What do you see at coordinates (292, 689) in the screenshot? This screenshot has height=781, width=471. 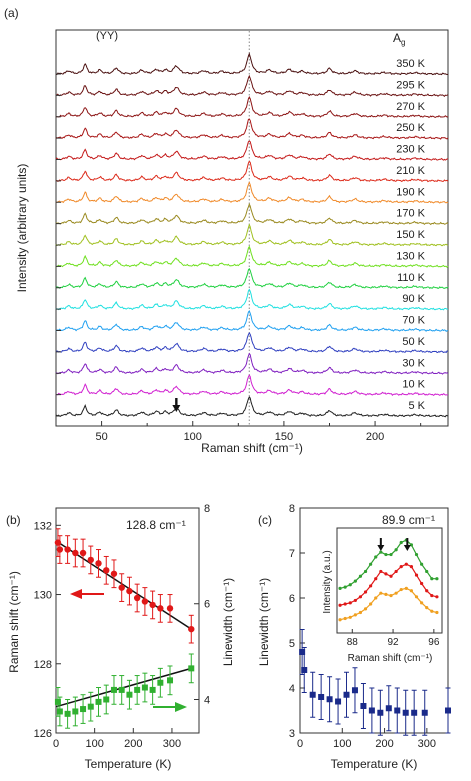 I see `y-tick-label: 4` at bounding box center [292, 689].